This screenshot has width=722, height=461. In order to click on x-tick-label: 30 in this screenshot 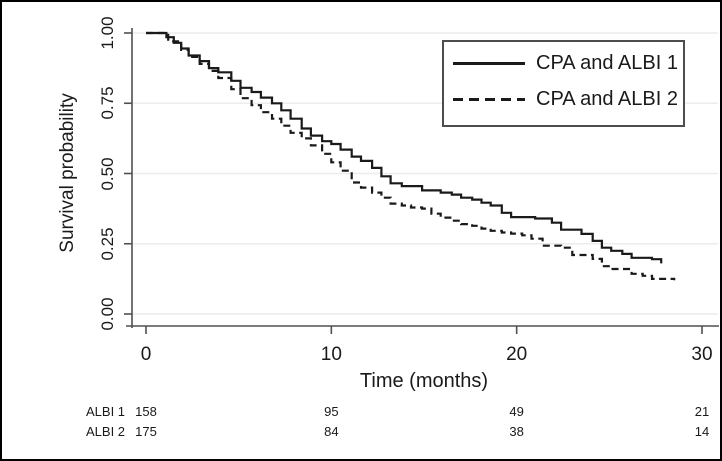, I will do `click(702, 354)`.